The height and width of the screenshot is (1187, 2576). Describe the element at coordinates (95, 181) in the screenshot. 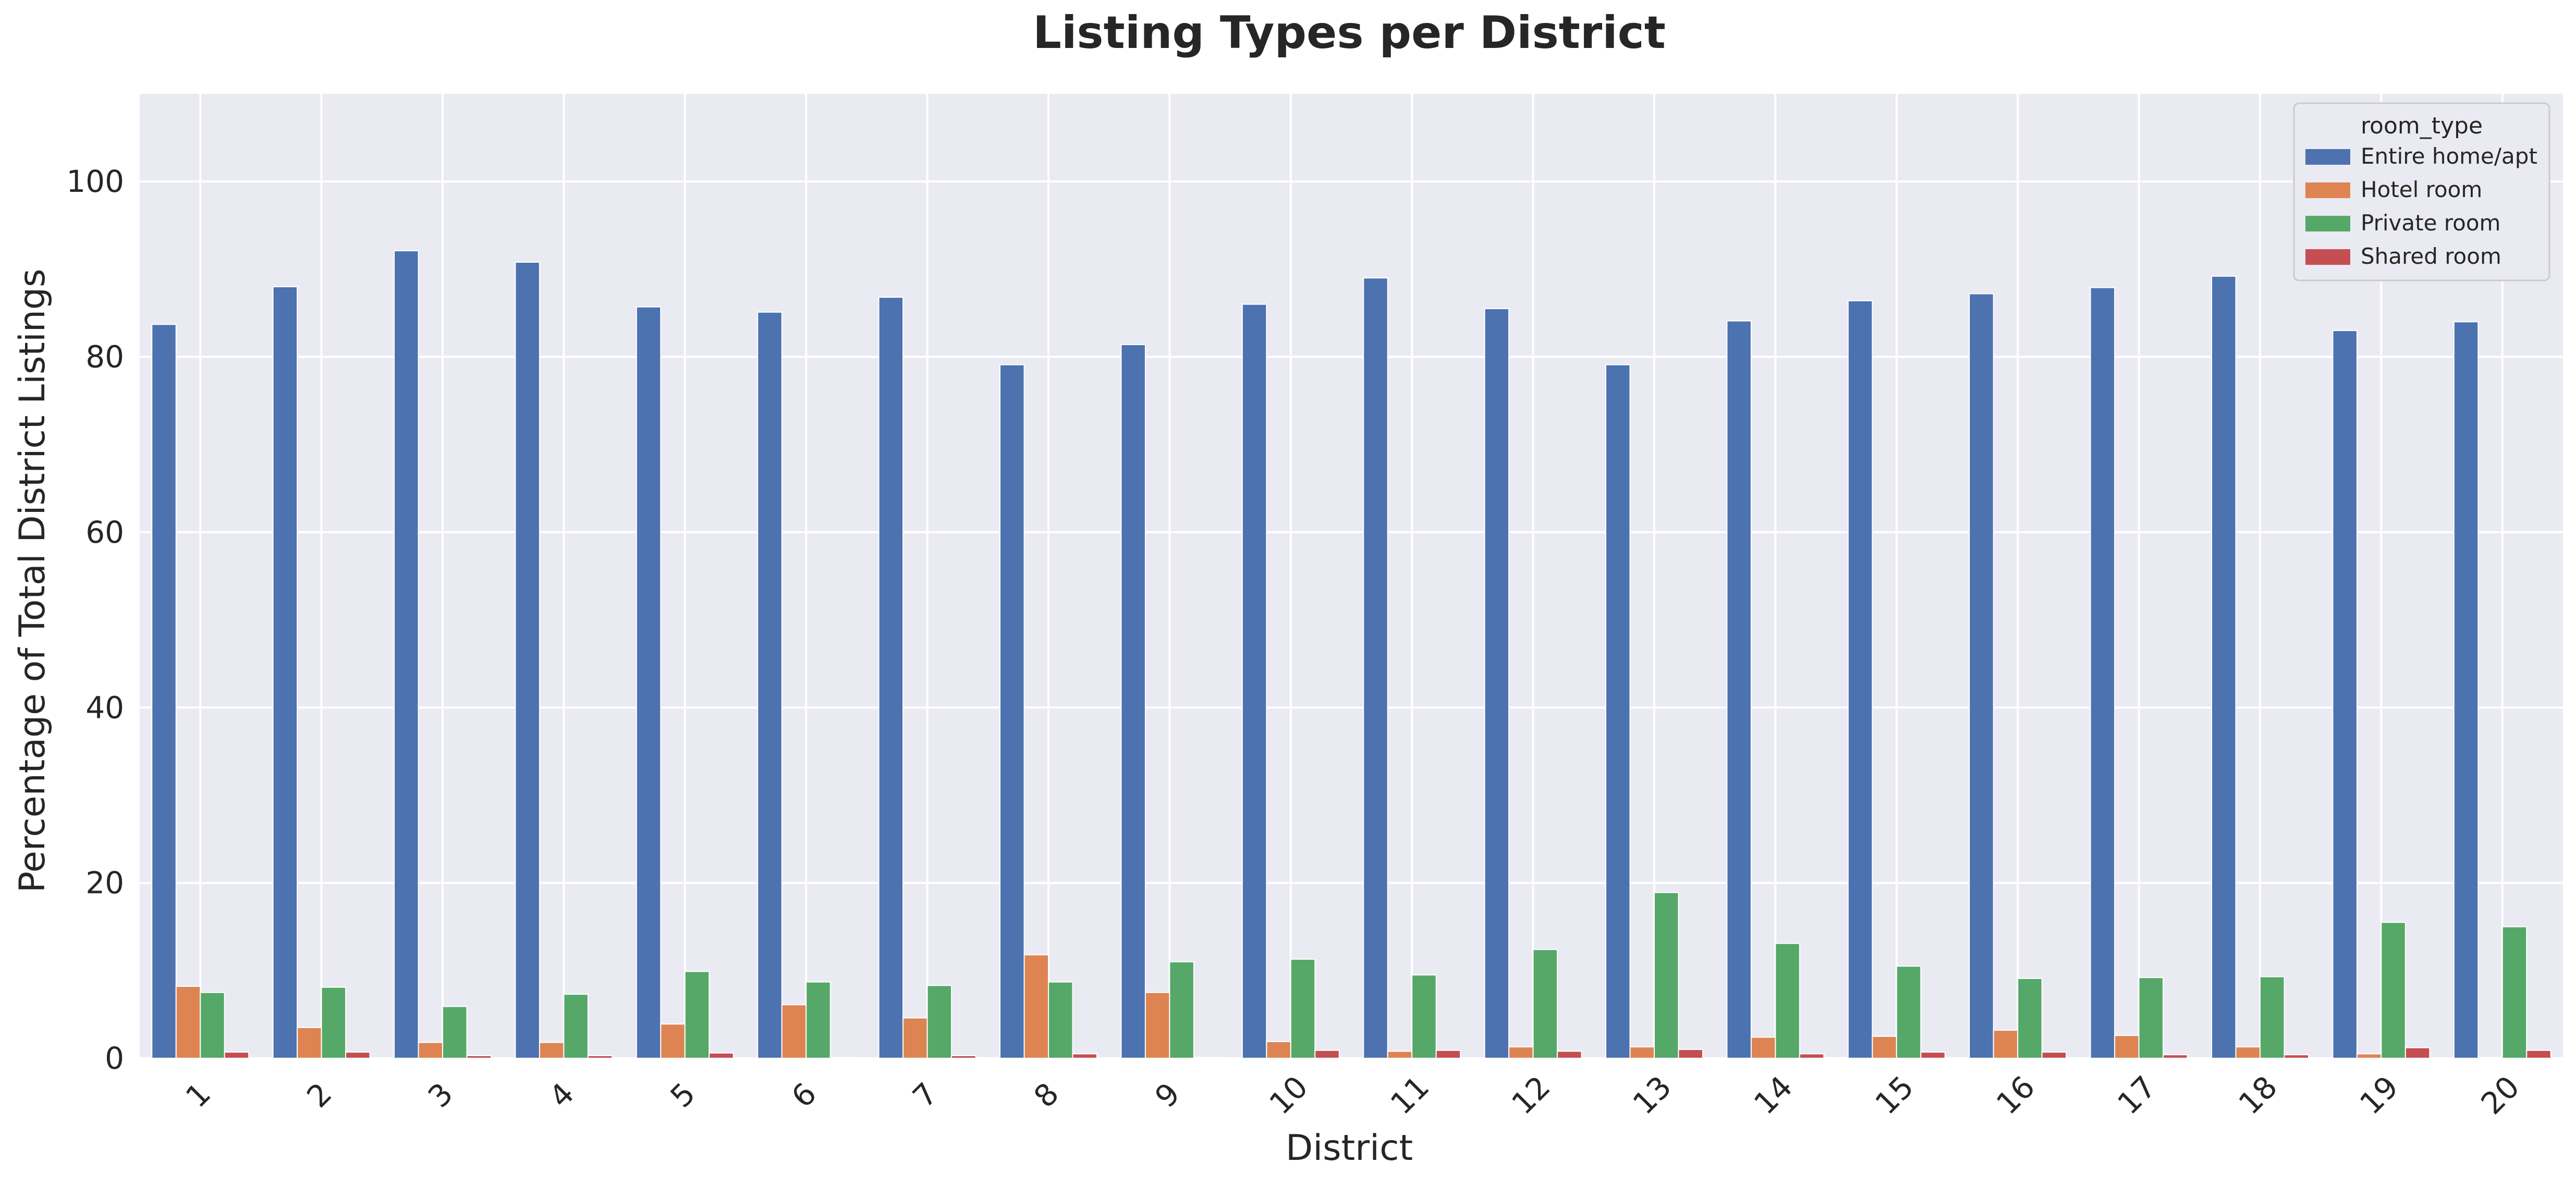

I see `y-tick-label: 100` at that location.